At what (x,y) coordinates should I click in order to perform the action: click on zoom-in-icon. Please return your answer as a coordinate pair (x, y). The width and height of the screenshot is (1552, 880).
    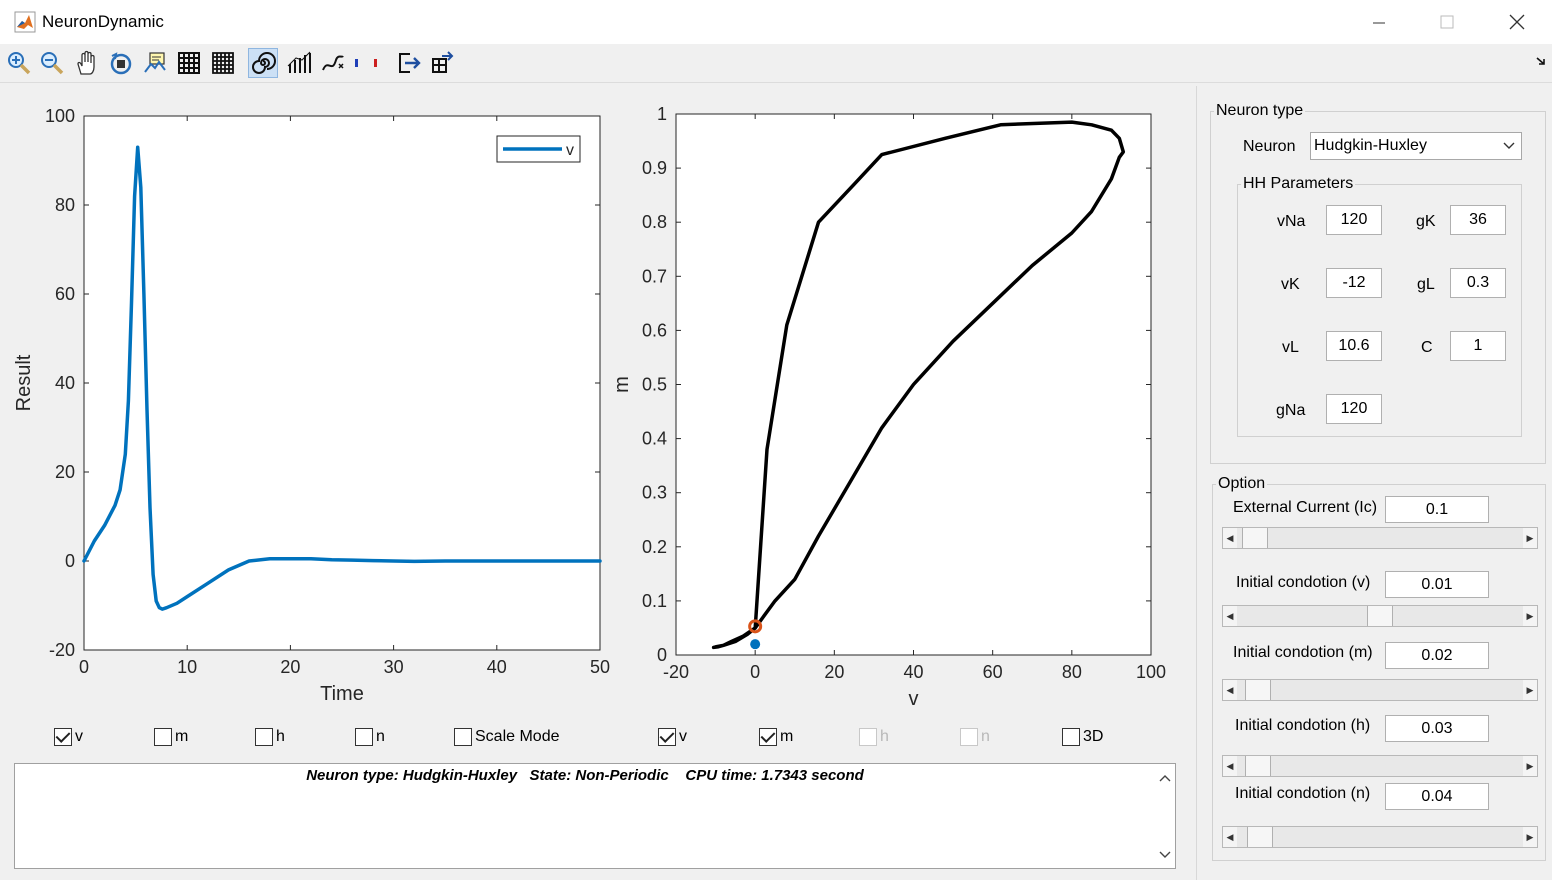
    Looking at the image, I should click on (19, 63).